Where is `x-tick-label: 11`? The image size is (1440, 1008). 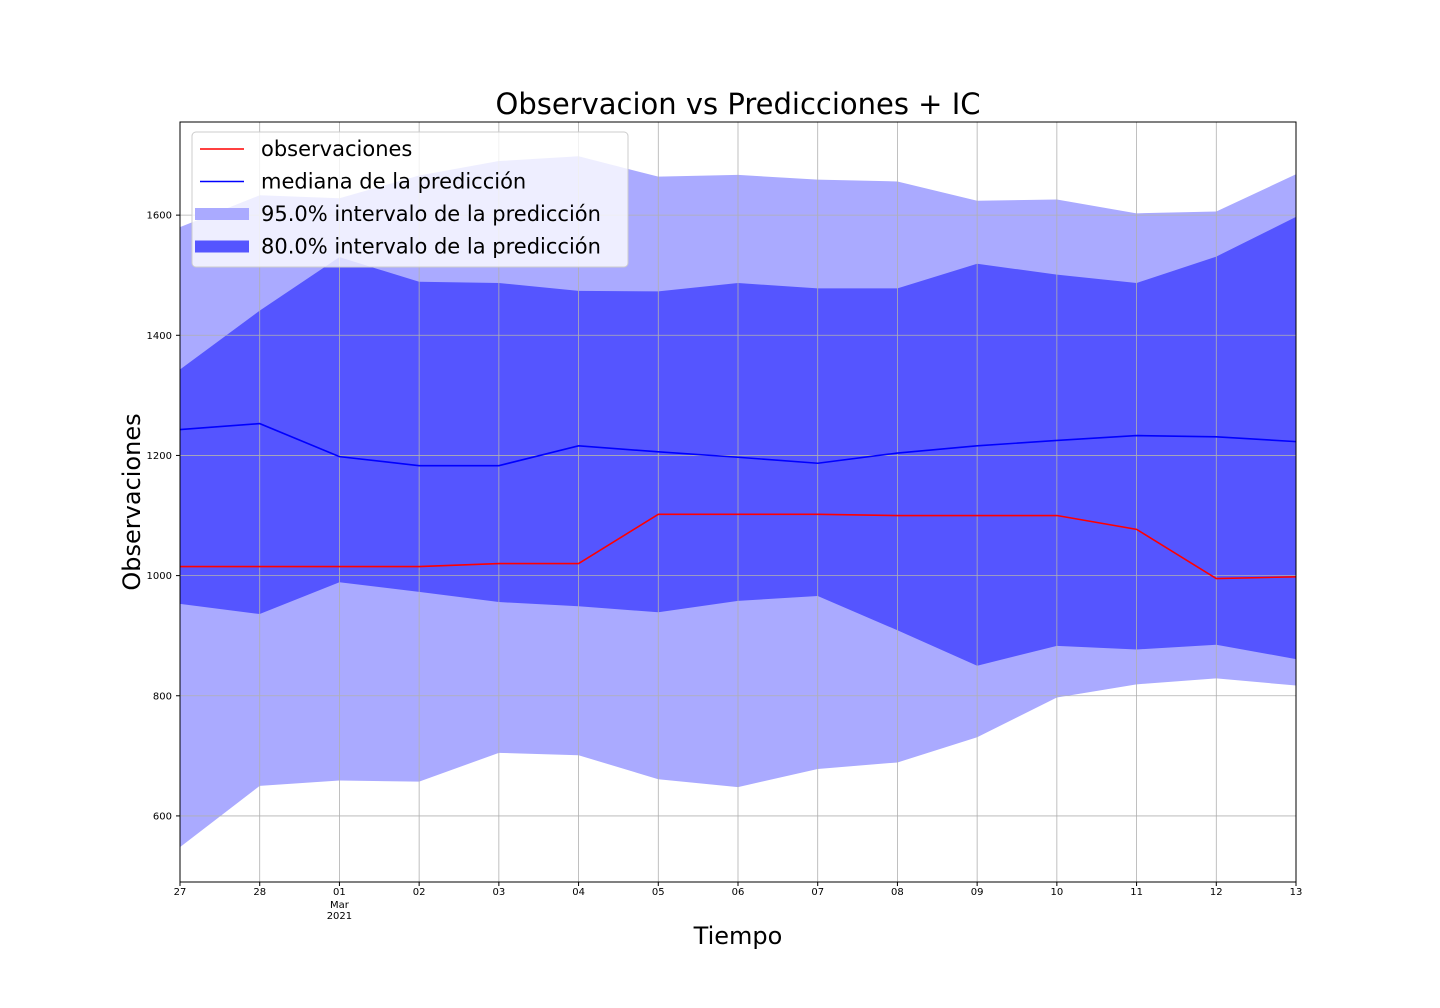 x-tick-label: 11 is located at coordinates (1136, 892).